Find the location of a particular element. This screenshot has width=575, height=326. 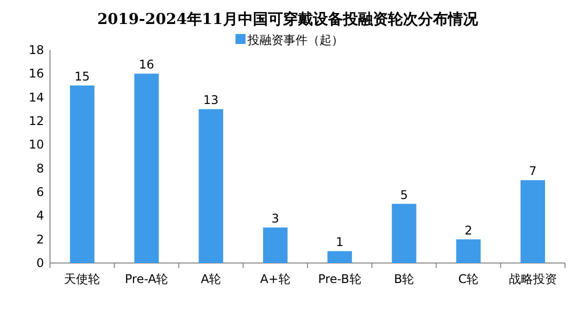

y-tick-label: 4 is located at coordinates (40, 215).